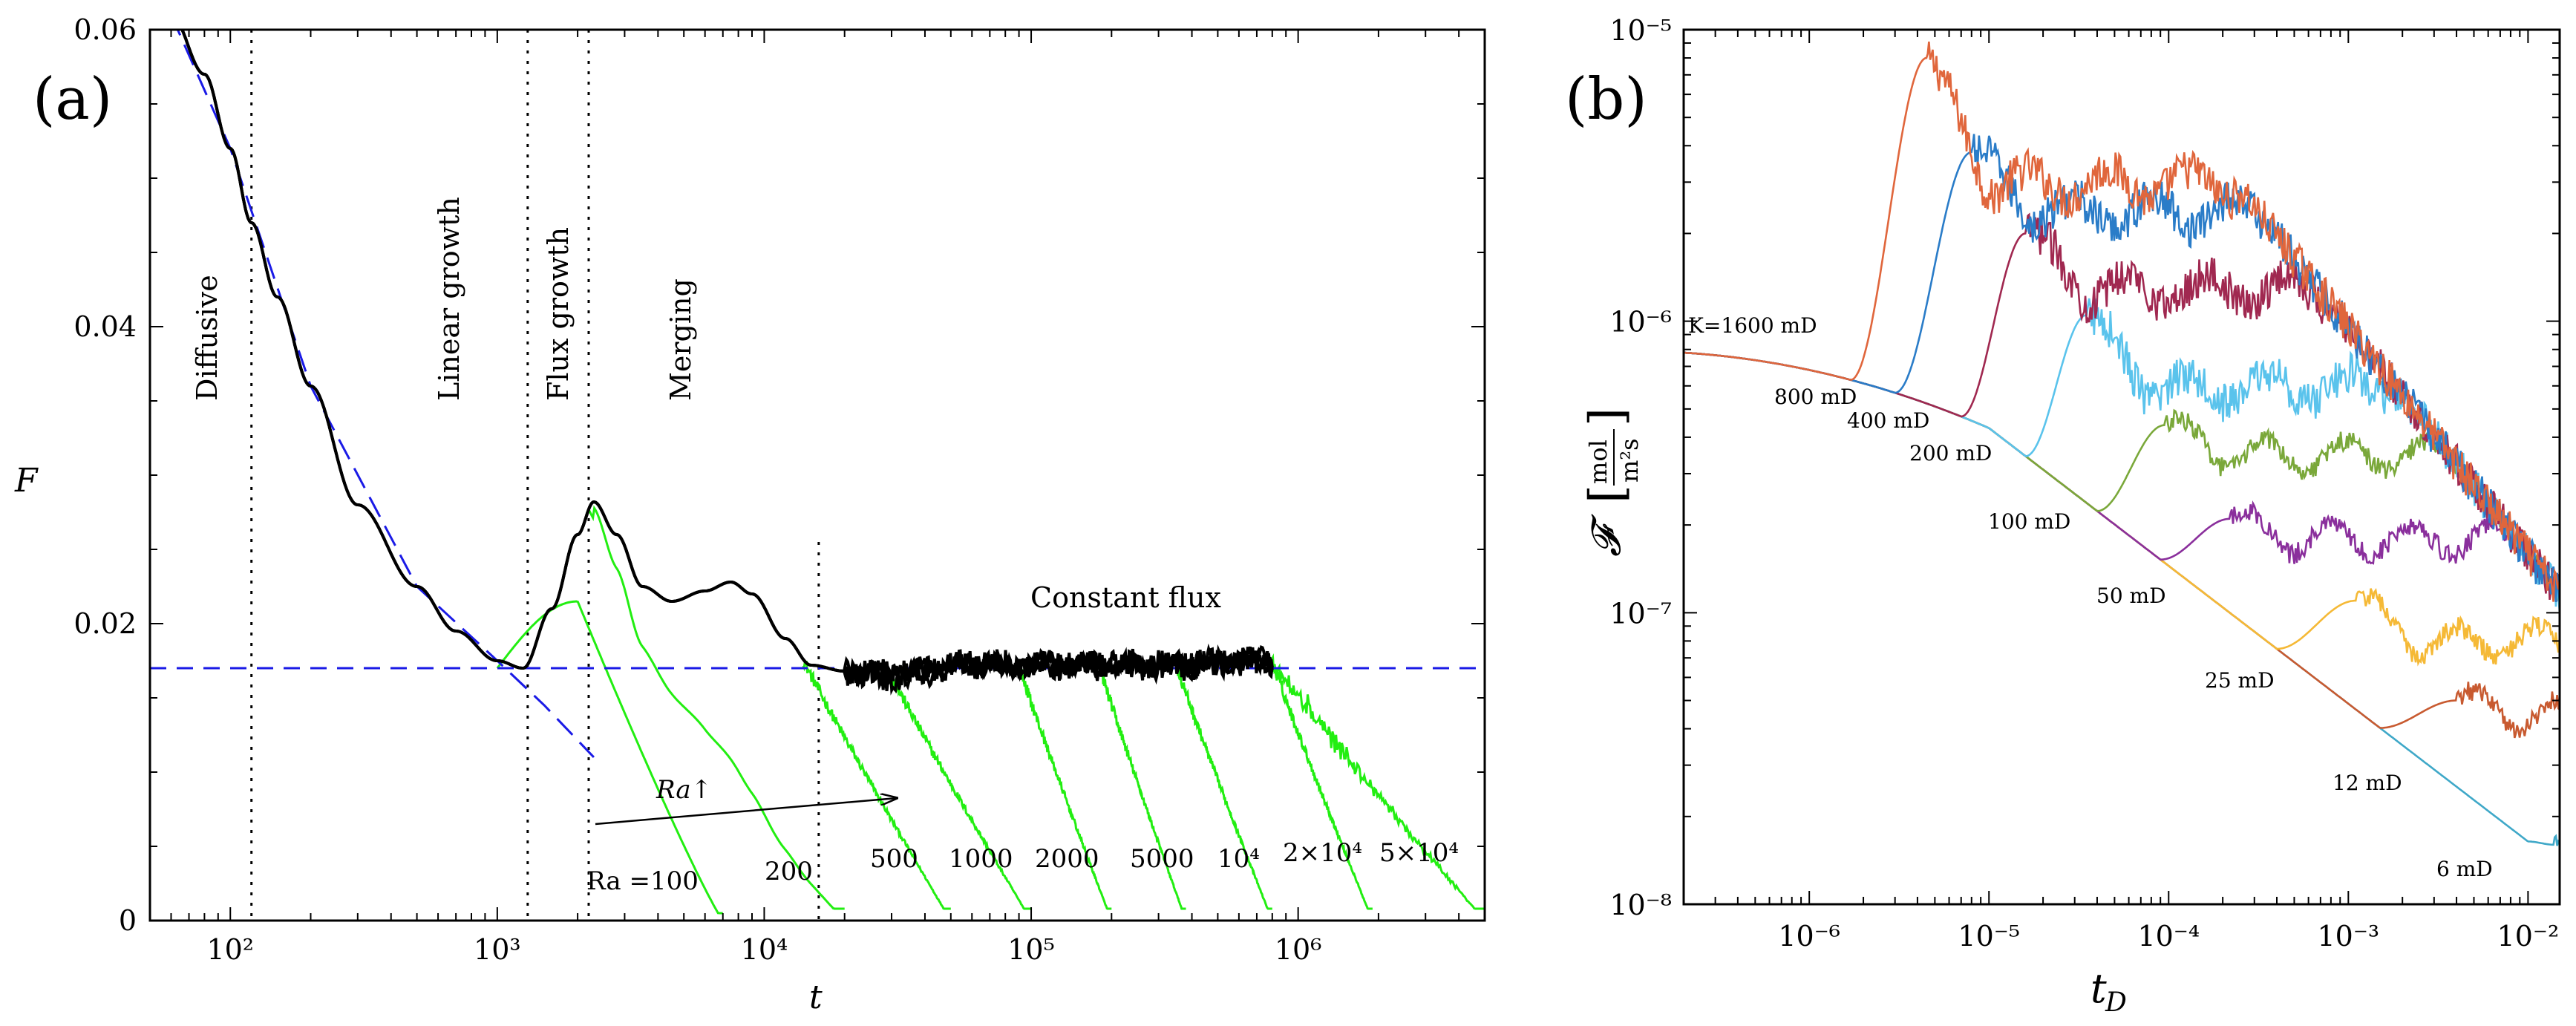  What do you see at coordinates (386, 394) in the screenshot?
I see `diffusive-fit-line` at bounding box center [386, 394].